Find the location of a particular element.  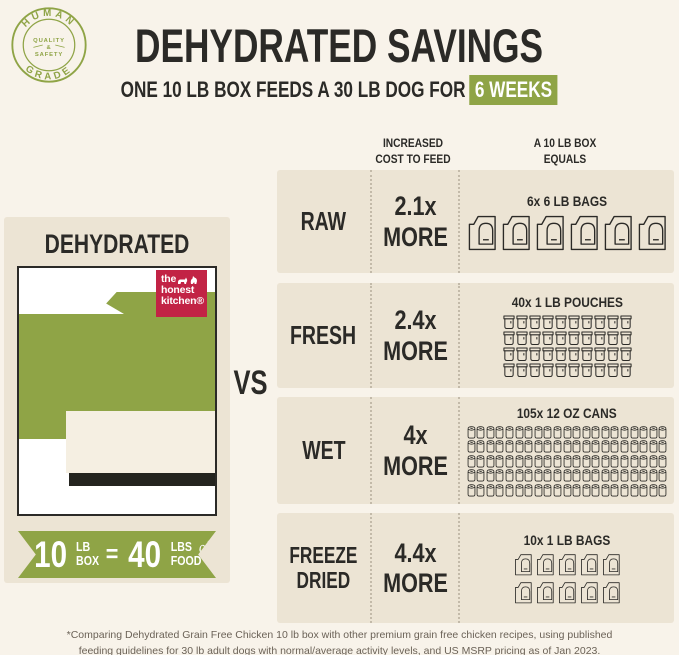

row-cost-cell: 4.4x MORE is located at coordinates (414, 568).